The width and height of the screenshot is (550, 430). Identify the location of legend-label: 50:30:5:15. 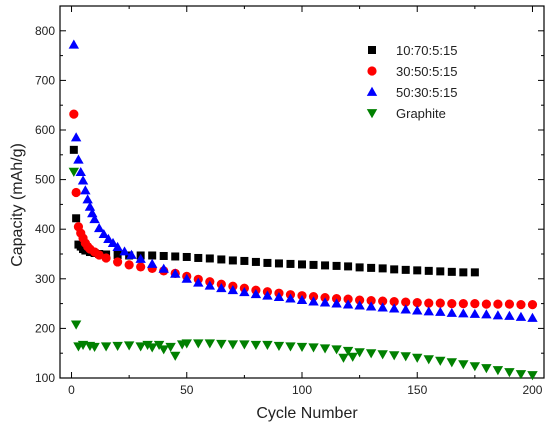
(426, 92).